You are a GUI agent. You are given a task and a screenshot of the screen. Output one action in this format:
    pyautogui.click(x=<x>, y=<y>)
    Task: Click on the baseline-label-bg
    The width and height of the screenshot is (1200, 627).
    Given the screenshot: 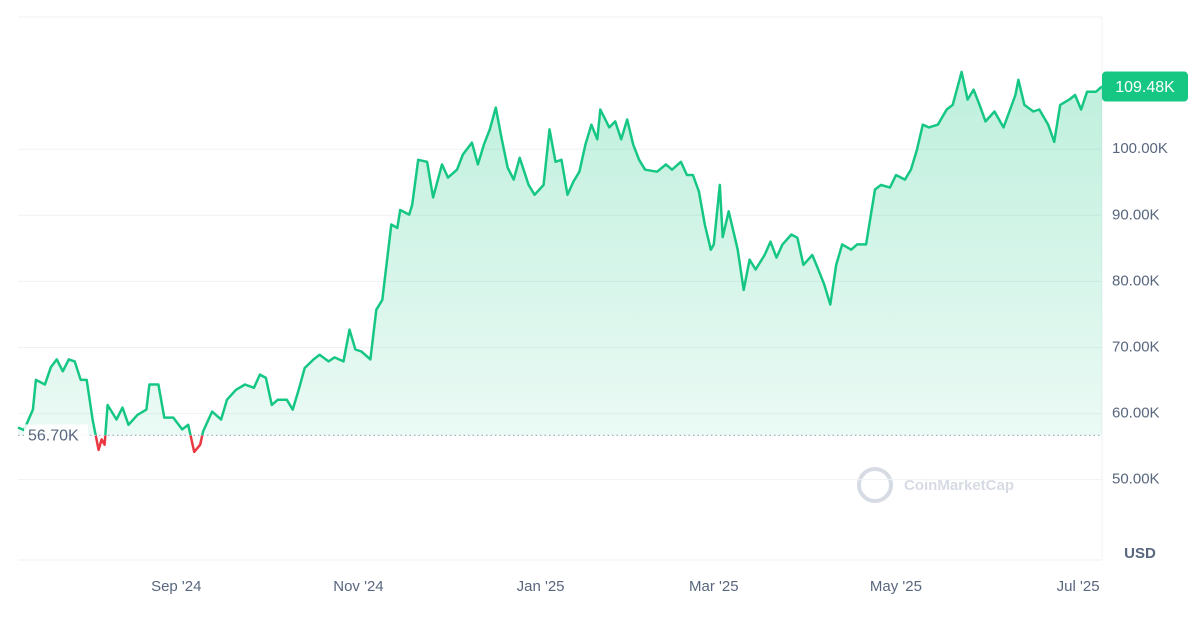 What is the action you would take?
    pyautogui.click(x=56, y=435)
    